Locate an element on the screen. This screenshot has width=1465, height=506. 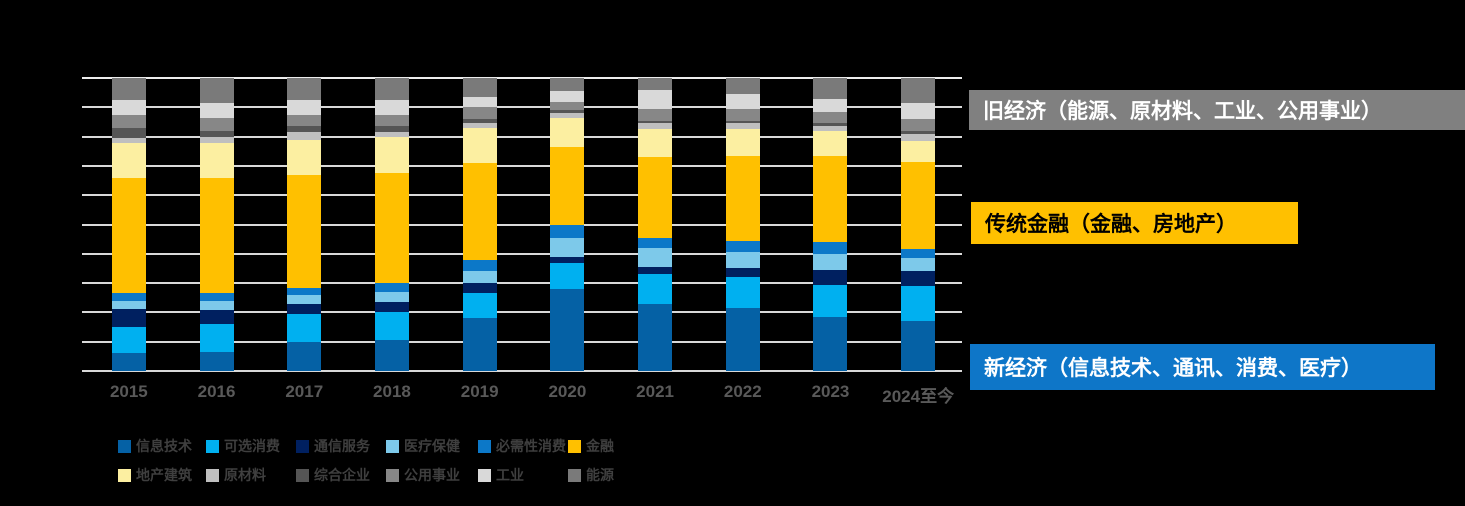
legend-label: 通信服务 is located at coordinates (342, 446).